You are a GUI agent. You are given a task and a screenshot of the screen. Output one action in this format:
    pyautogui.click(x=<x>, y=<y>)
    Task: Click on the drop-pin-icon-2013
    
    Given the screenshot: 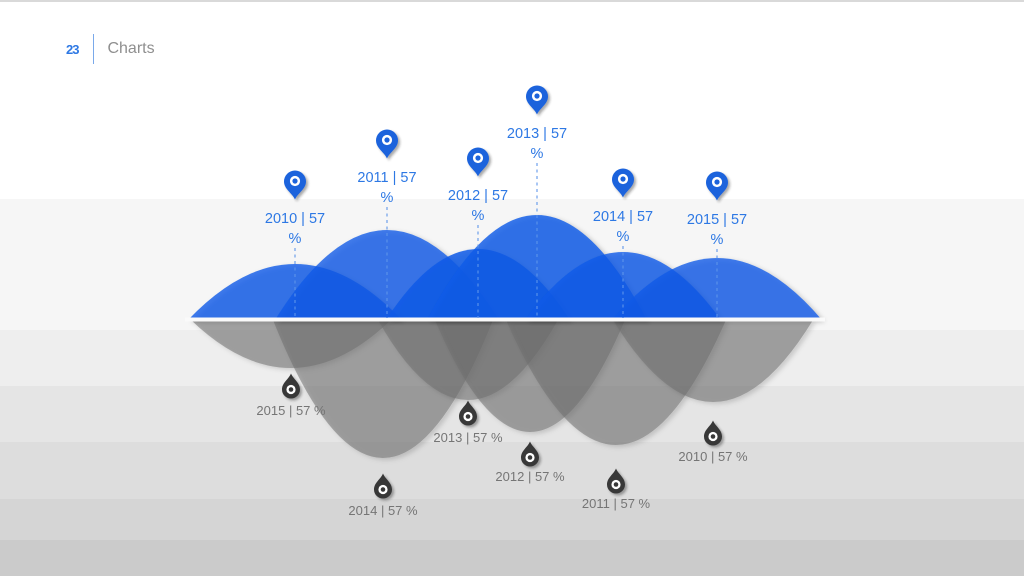 What is the action you would take?
    pyautogui.click(x=468, y=413)
    